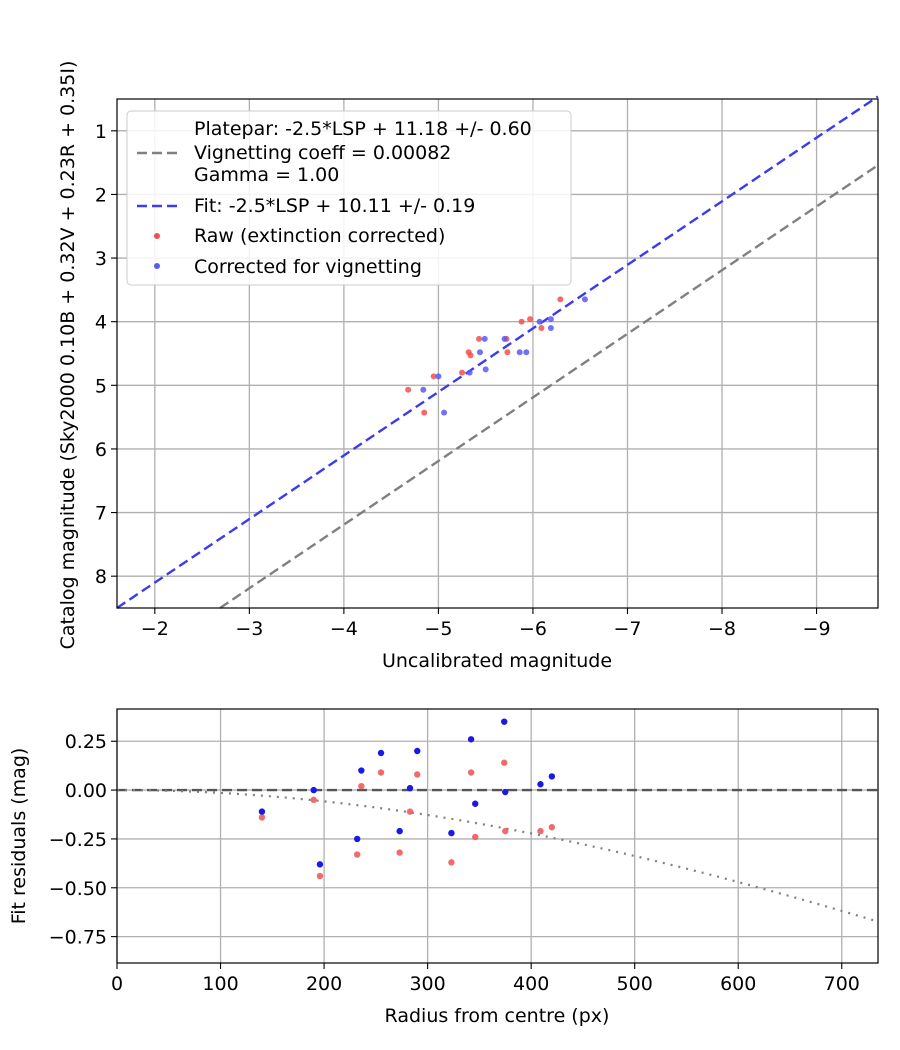 This screenshot has width=900, height=1050. What do you see at coordinates (78, 938) in the screenshot?
I see `y-tick-label: −0.75` at bounding box center [78, 938].